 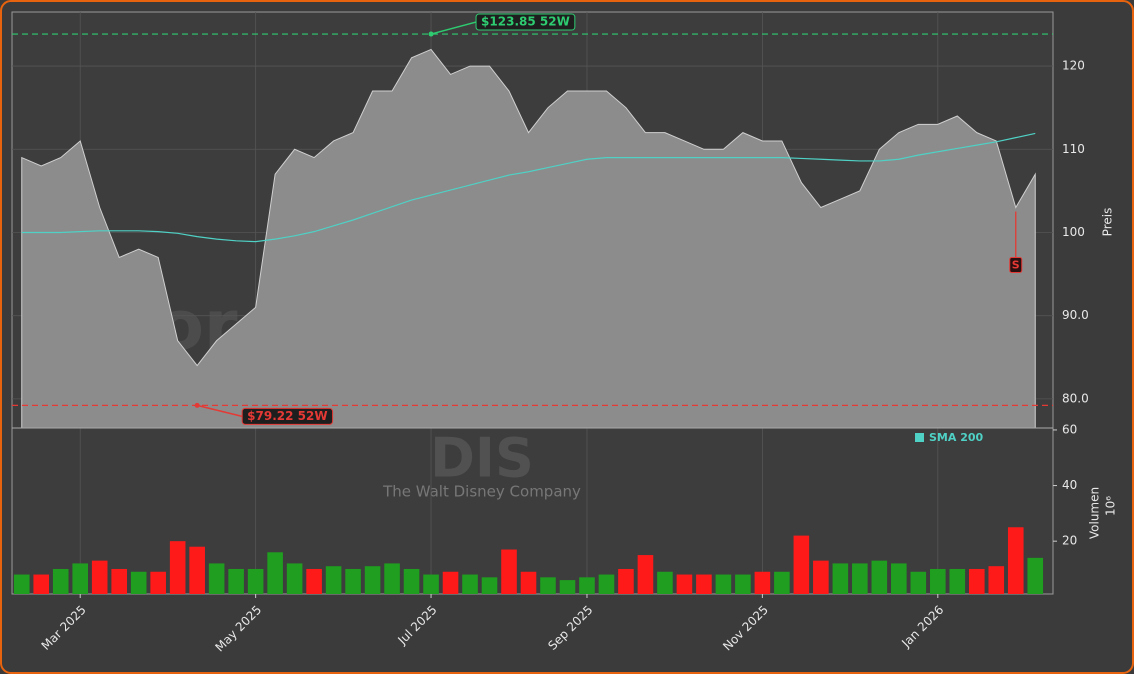 I want to click on signal-label: S, so click(x=1016, y=265).